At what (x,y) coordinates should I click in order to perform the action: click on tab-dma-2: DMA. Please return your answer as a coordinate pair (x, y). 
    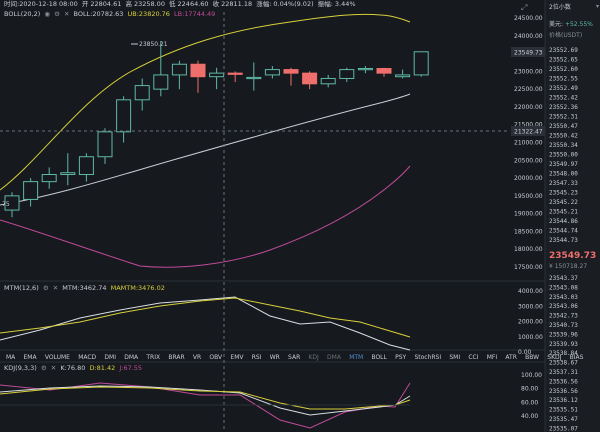
    Looking at the image, I should click on (334, 357).